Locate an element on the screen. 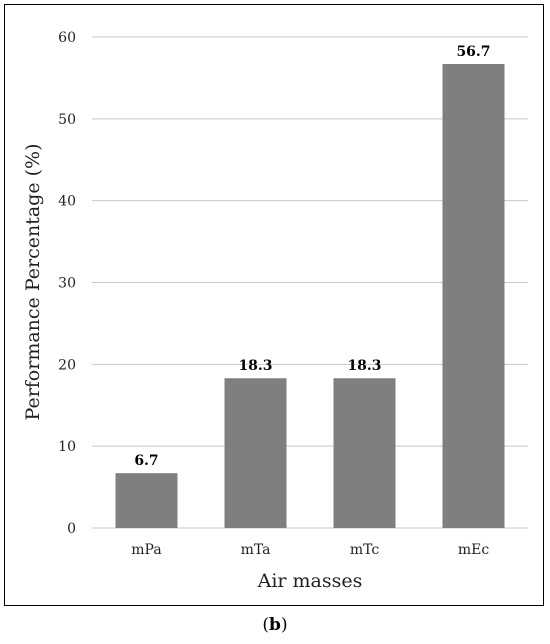 Image resolution: width=550 pixels, height=644 pixels. x-tick-label-mPa: mPa is located at coordinates (146, 550).